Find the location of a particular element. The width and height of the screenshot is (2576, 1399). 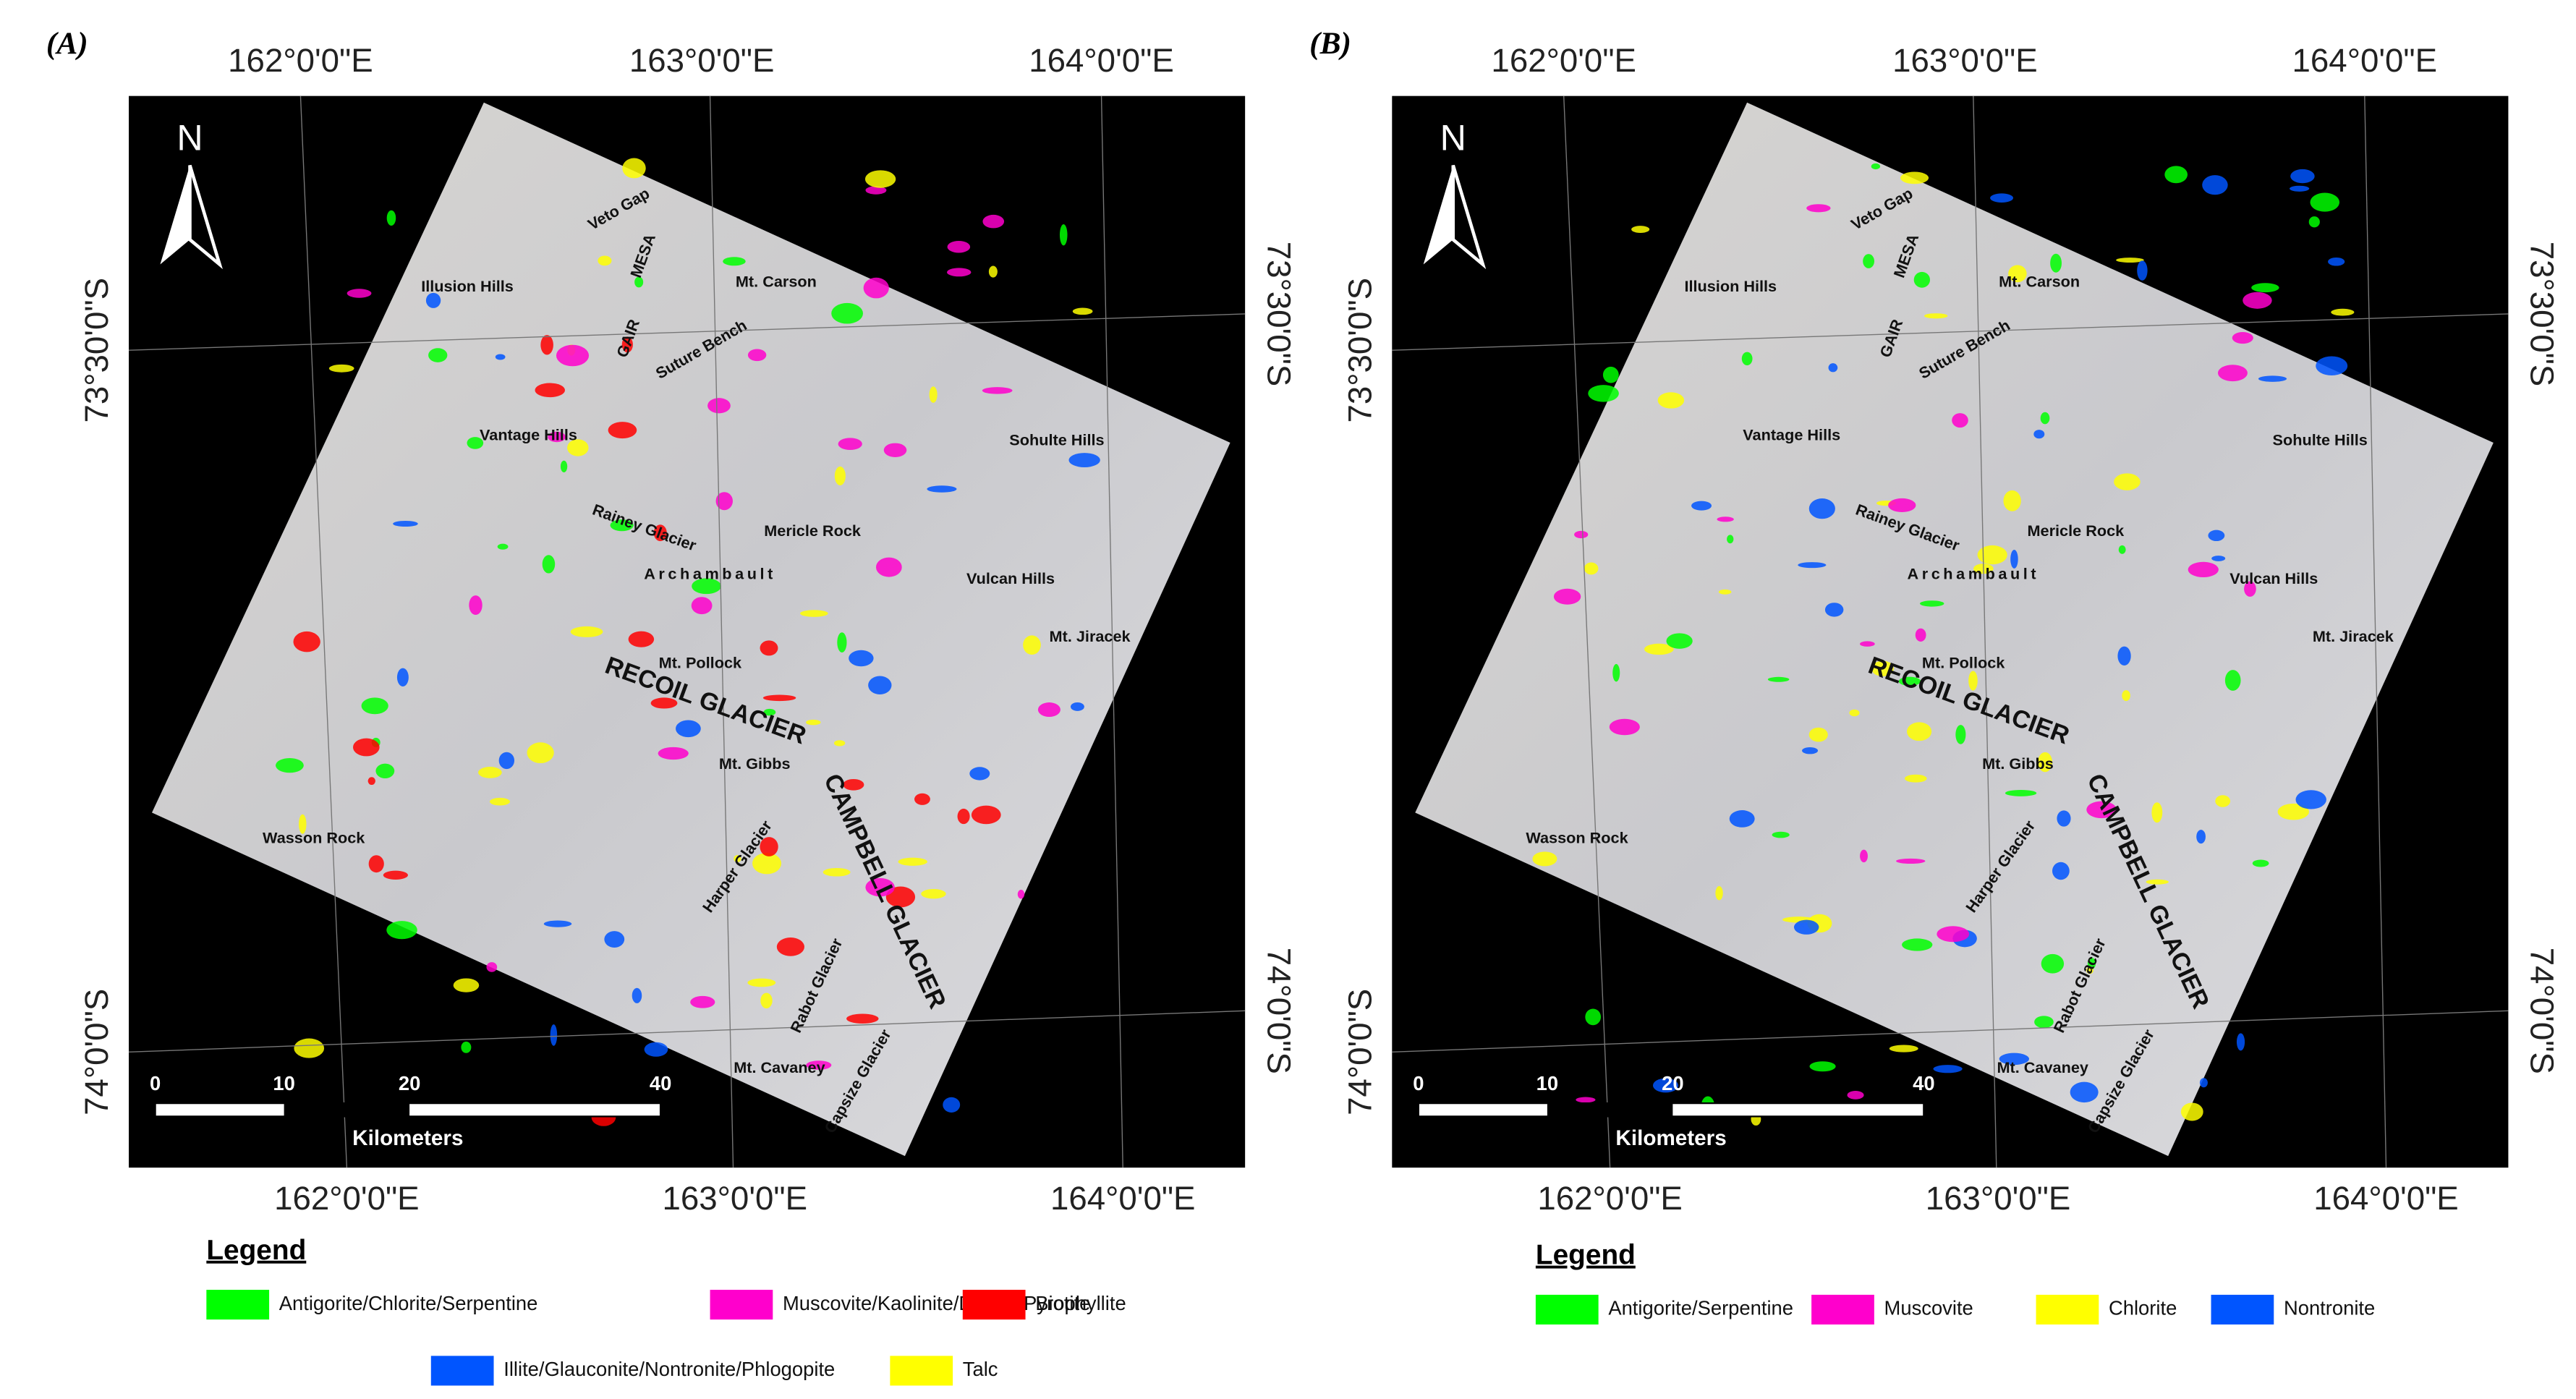

top-coordinate: 164°0'0"E is located at coordinates (2365, 60).